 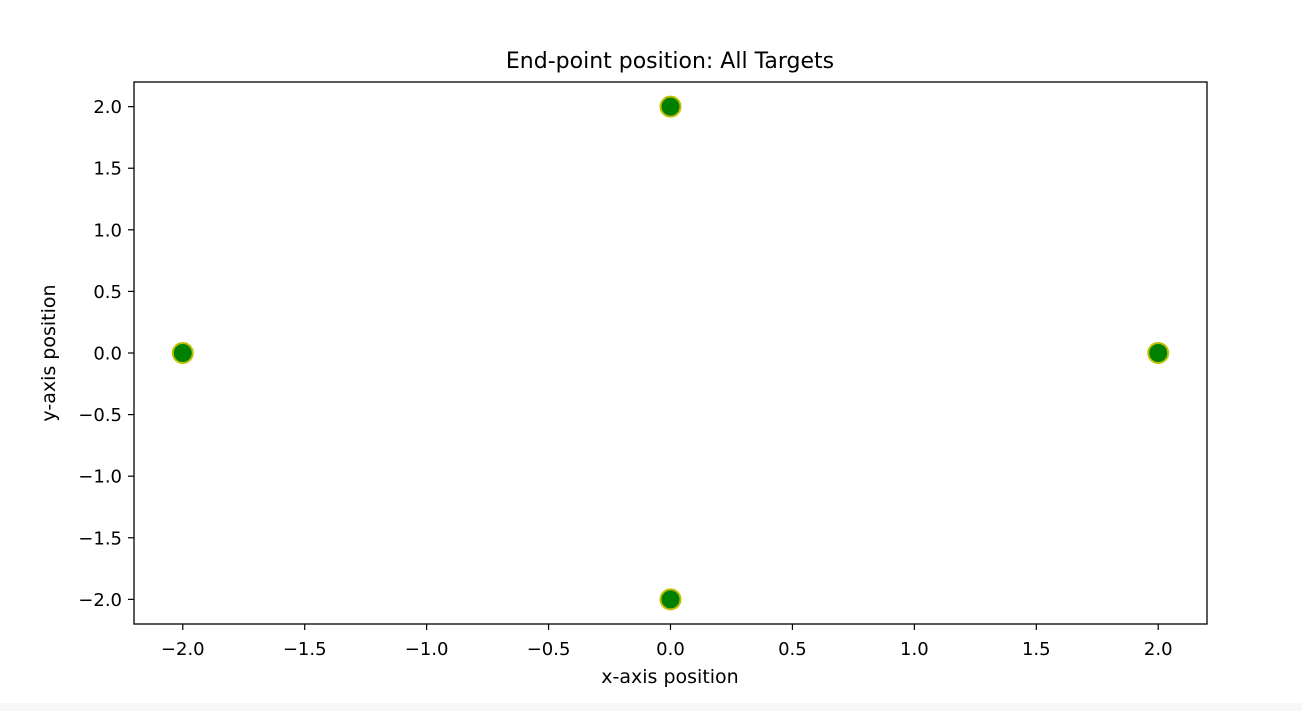 I want to click on x-tick-label: 0.0, so click(x=670, y=649).